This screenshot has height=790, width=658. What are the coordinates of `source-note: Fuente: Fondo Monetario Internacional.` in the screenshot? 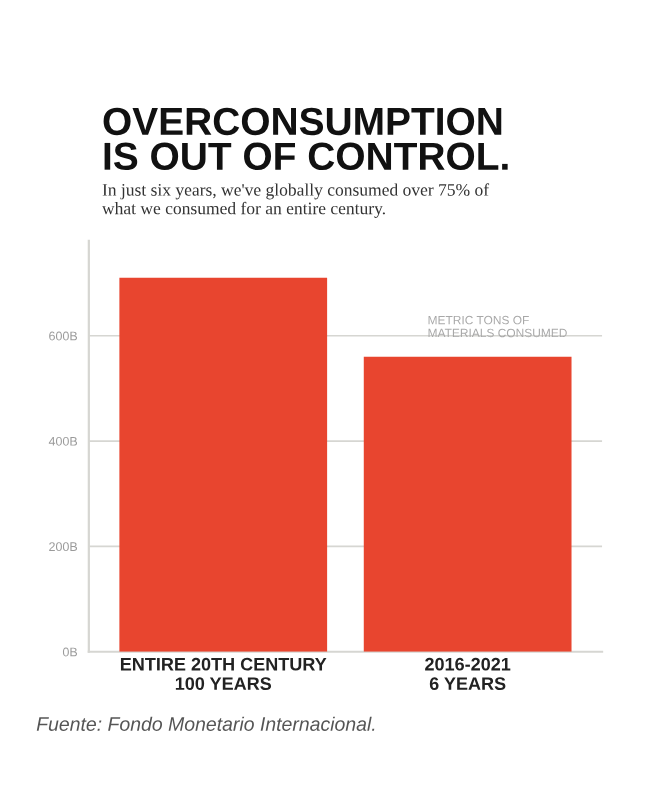 It's located at (205, 723).